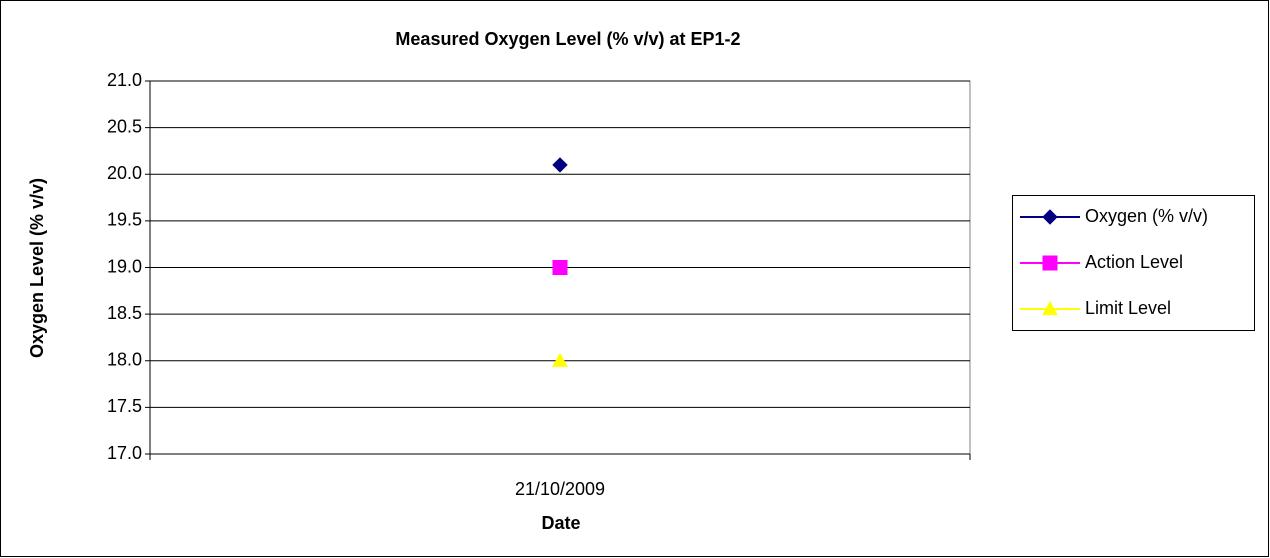  Describe the element at coordinates (124, 173) in the screenshot. I see `y-tick-label: 20.0` at that location.